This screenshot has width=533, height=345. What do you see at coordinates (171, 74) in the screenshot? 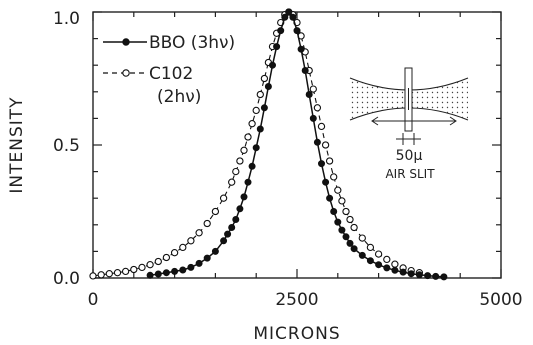
I see `legend-c102-label-line1: C102` at bounding box center [171, 74].